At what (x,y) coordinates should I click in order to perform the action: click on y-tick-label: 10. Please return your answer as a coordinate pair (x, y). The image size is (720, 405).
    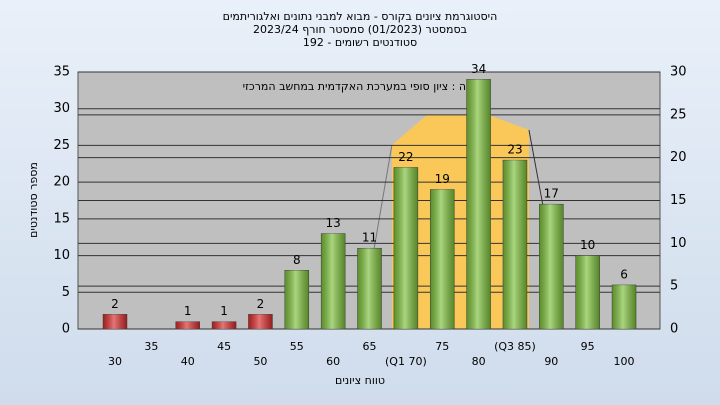
    Looking at the image, I should click on (61, 255).